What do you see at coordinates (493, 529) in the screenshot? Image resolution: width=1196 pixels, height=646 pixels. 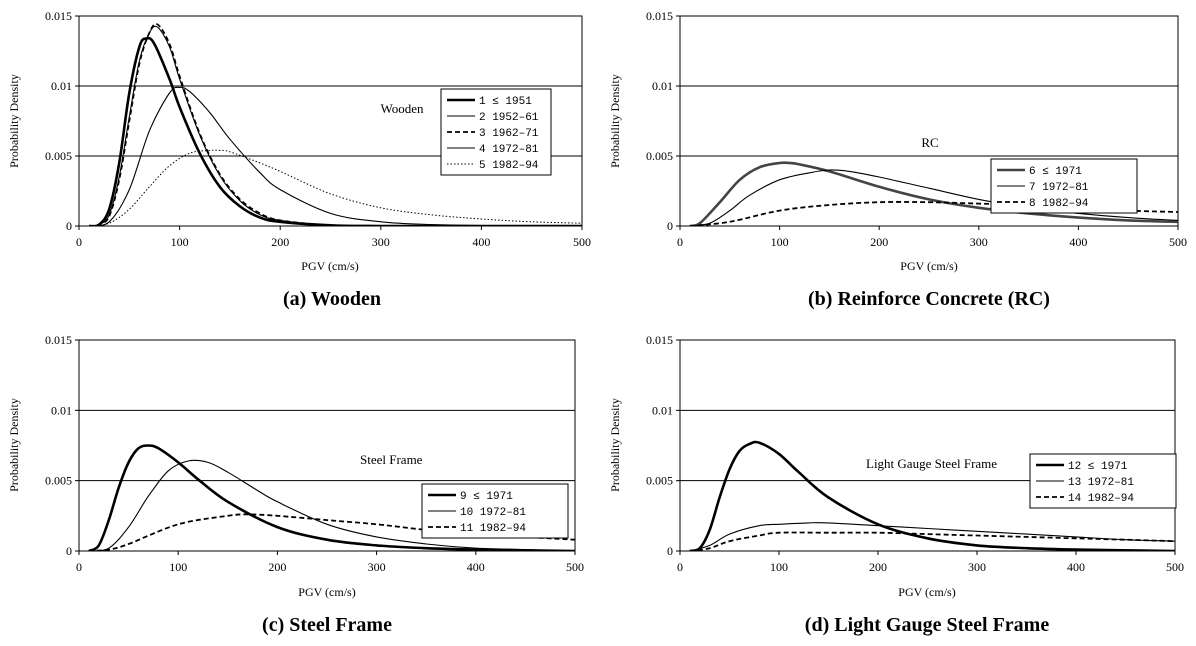 I see `legend-label: 11 1982–94` at bounding box center [493, 529].